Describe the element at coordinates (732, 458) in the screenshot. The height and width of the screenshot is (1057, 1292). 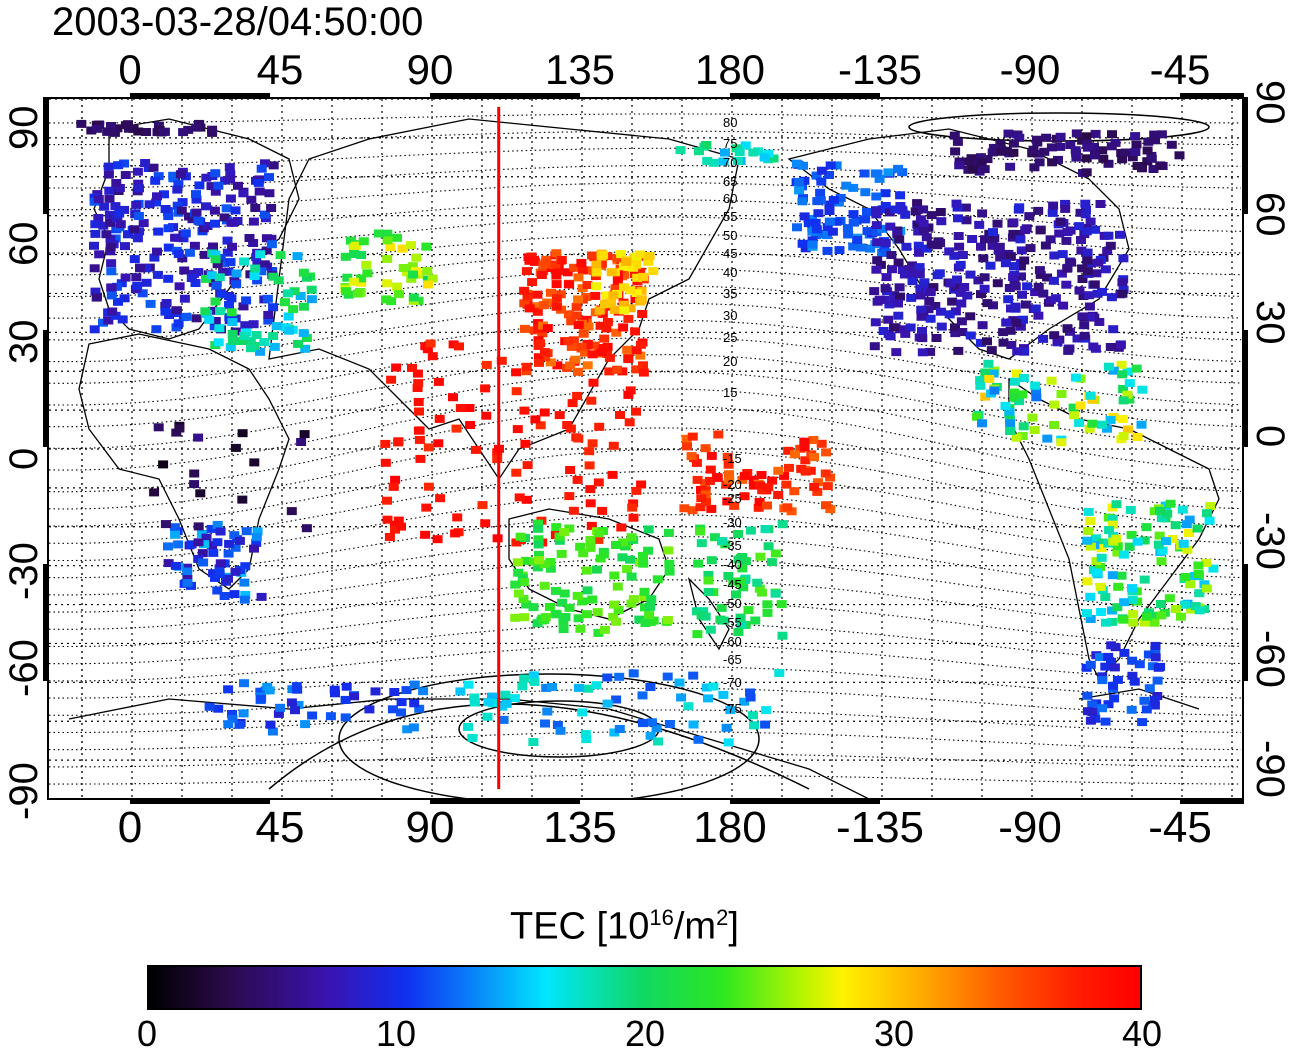
I see `contour-label: -15` at that location.